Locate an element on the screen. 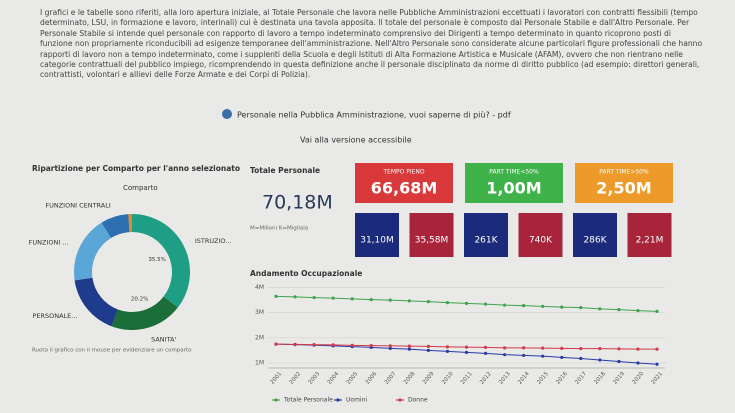  y-tick-label: 1M is located at coordinates (259, 362).